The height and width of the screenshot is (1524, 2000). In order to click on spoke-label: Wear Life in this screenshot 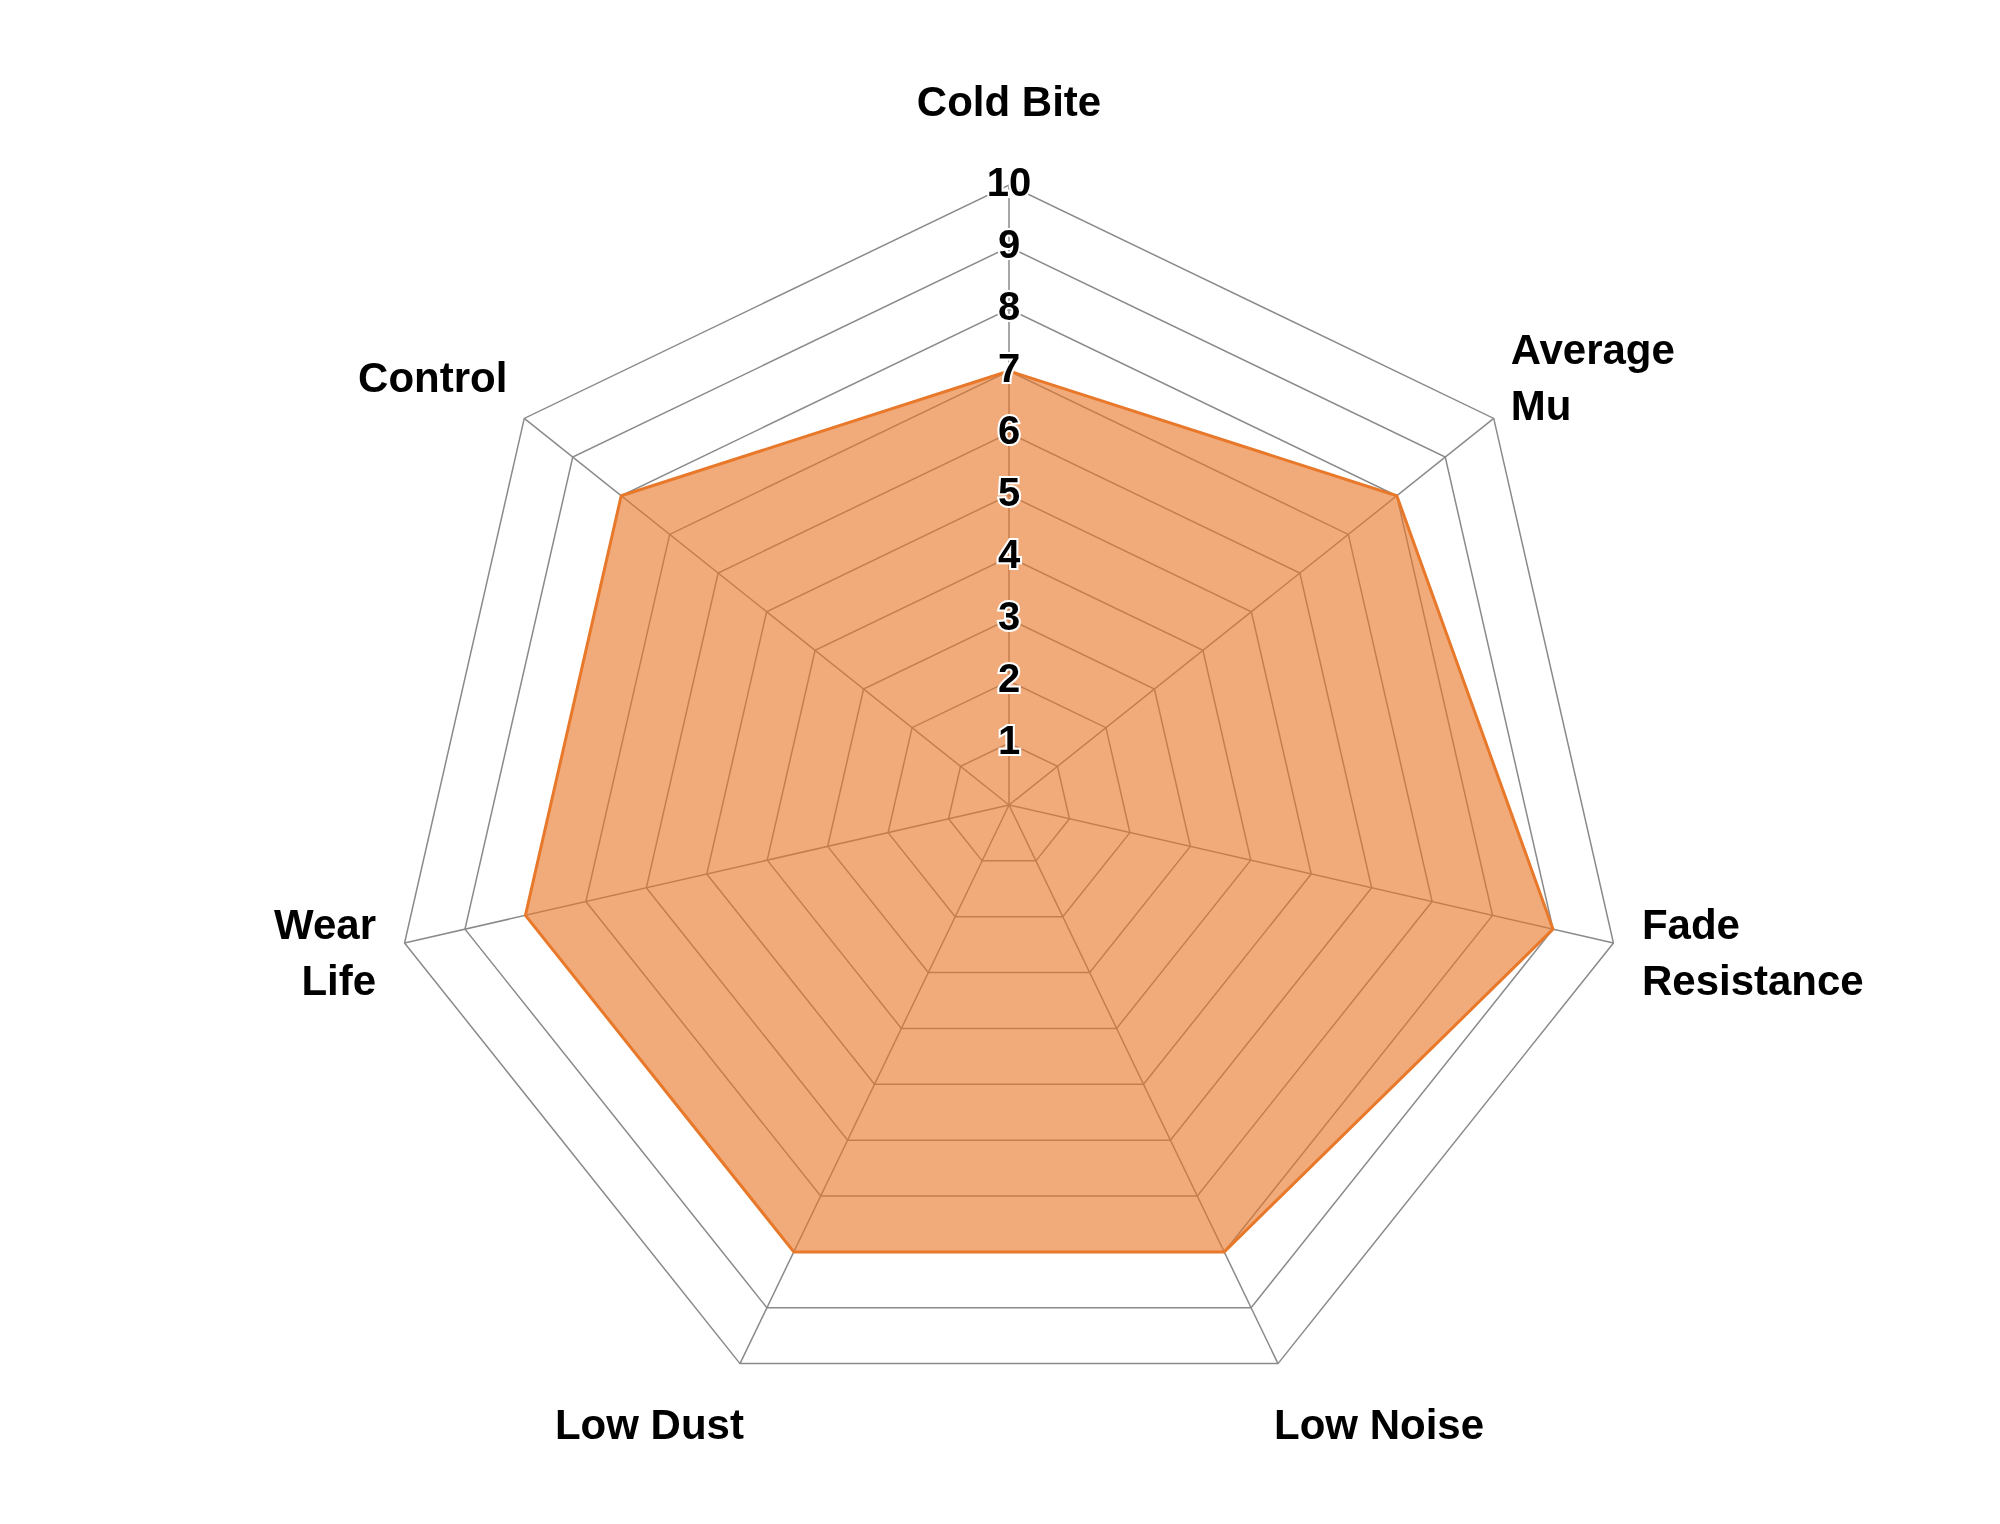, I will do `click(325, 953)`.